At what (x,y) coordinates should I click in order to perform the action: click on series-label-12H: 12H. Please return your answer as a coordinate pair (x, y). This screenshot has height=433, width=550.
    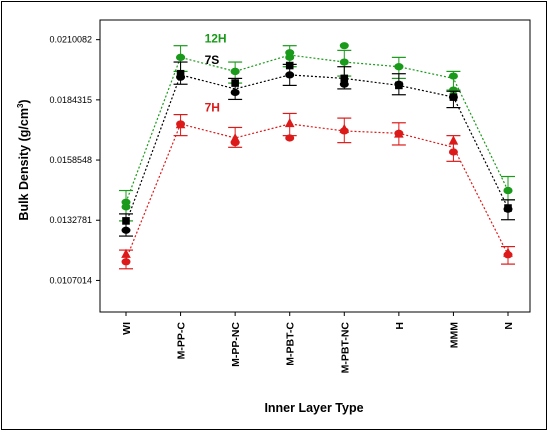
    Looking at the image, I should click on (216, 39).